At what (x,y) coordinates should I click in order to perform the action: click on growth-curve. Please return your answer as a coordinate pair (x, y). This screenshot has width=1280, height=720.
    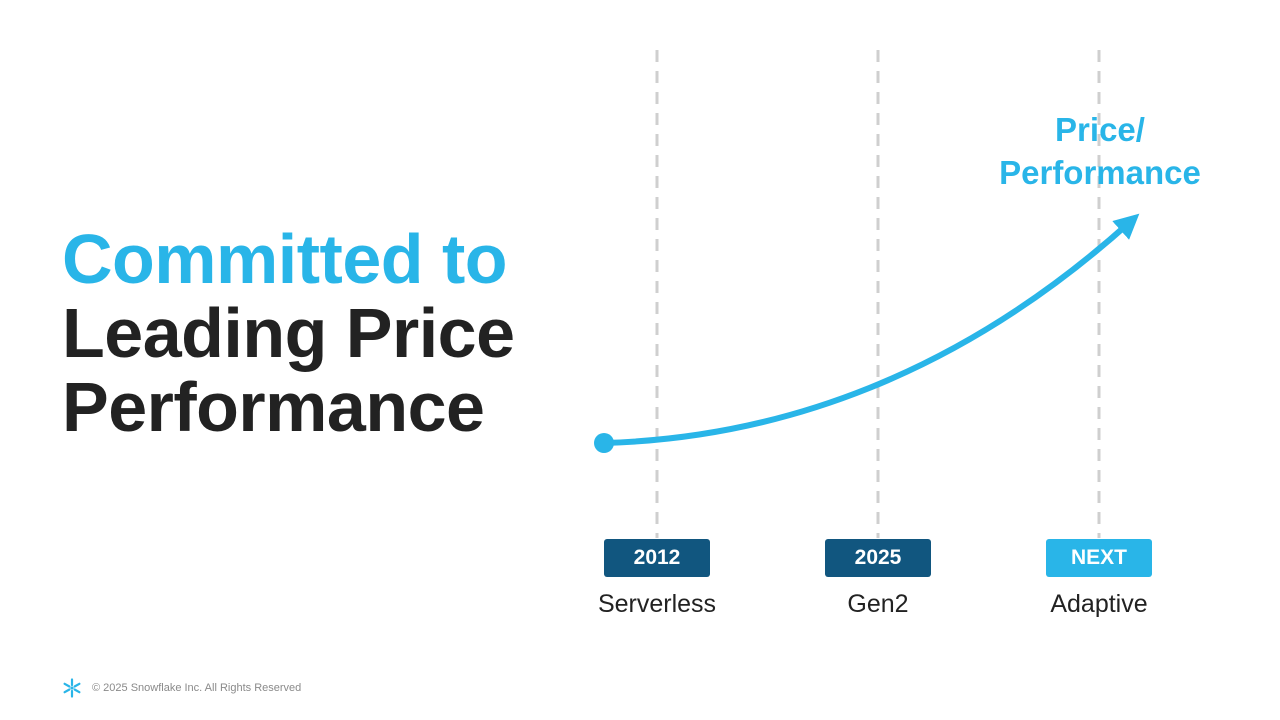
    Looking at the image, I should click on (870, 329).